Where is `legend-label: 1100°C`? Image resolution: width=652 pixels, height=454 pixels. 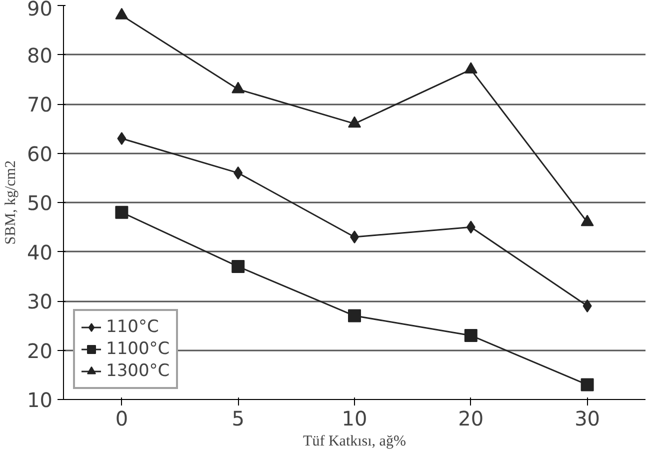
legend-label: 1100°C is located at coordinates (138, 349).